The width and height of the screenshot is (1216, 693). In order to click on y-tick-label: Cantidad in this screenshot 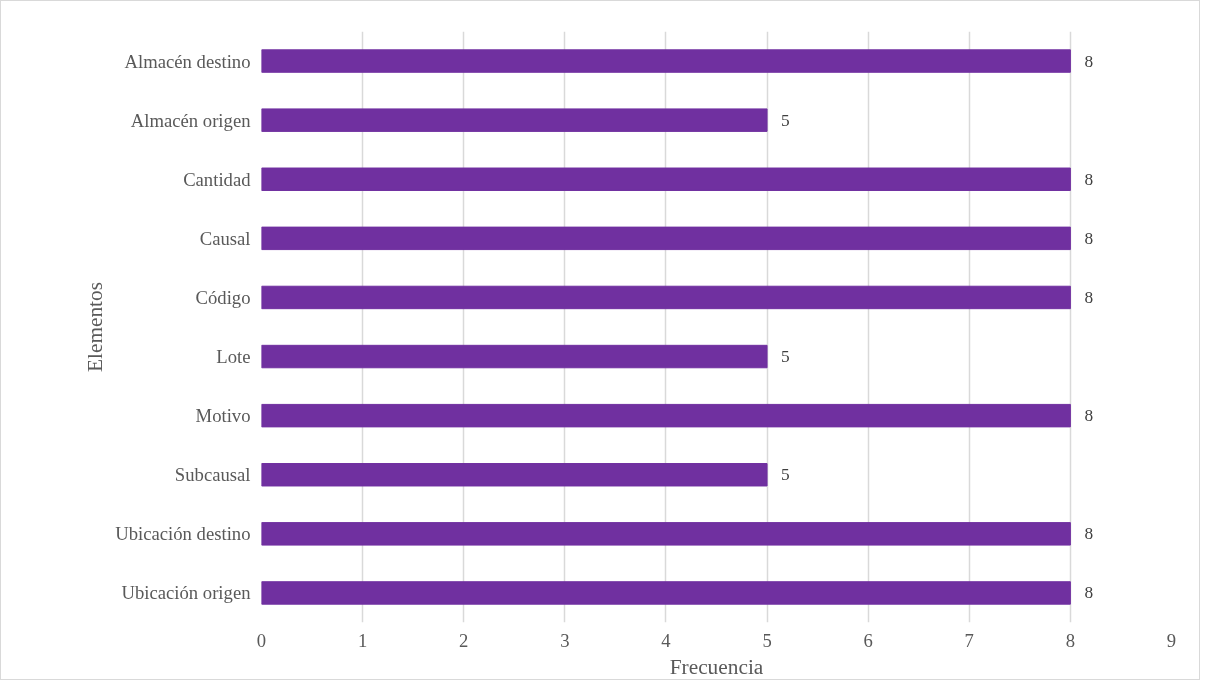, I will do `click(217, 179)`.